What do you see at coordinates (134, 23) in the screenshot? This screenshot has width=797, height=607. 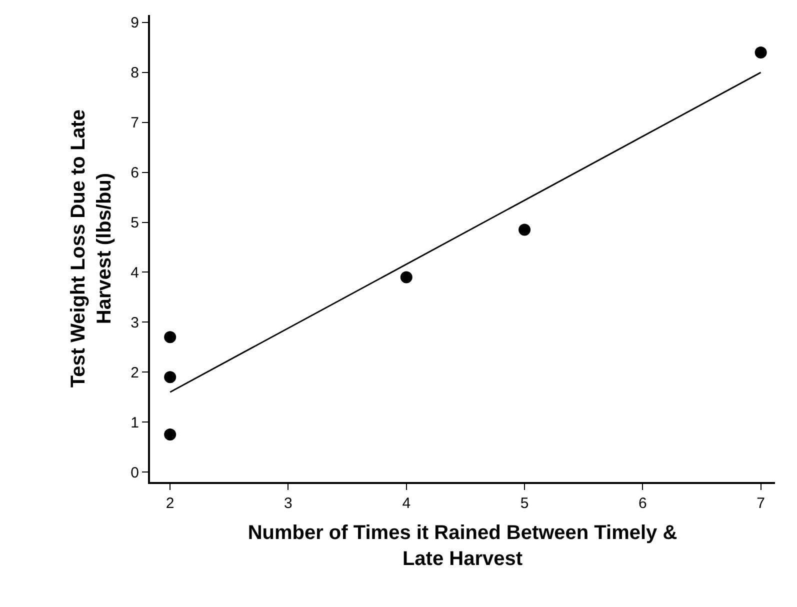 I see `y-tick-label: 9` at bounding box center [134, 23].